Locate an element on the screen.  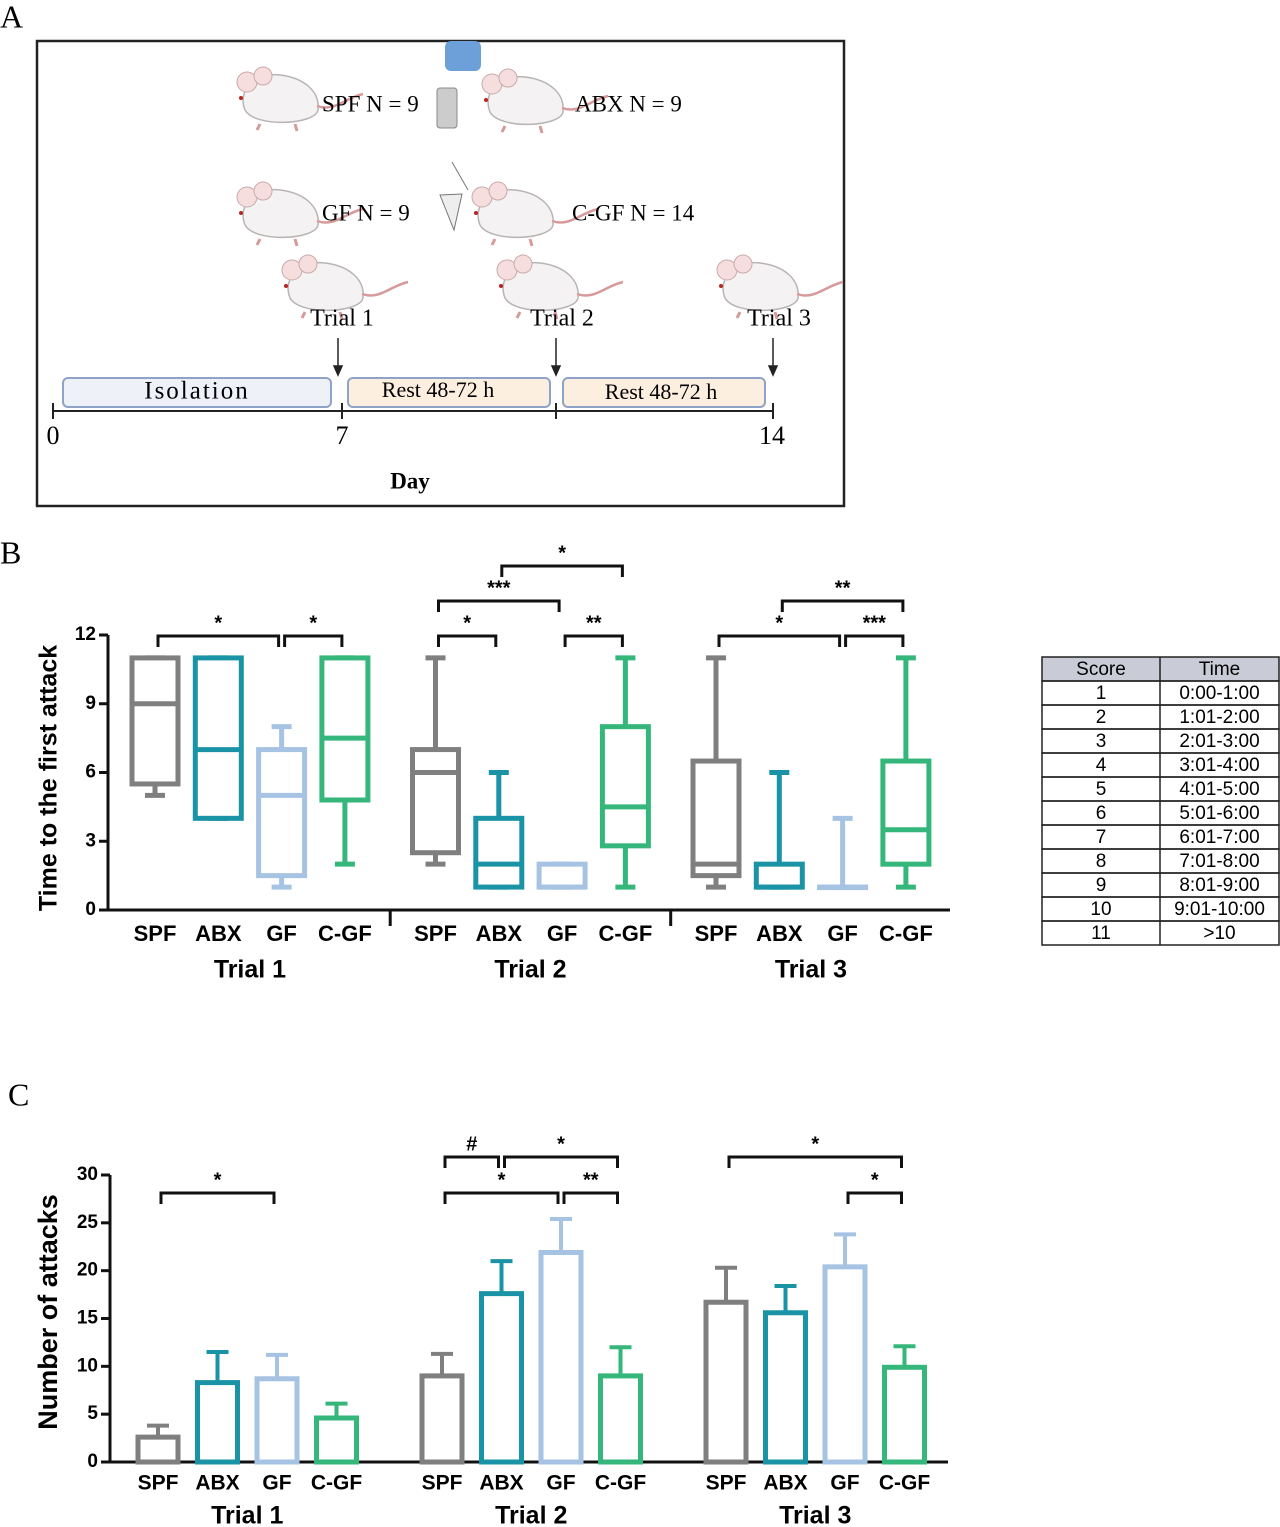
table-cell: >10 is located at coordinates (1219, 933).